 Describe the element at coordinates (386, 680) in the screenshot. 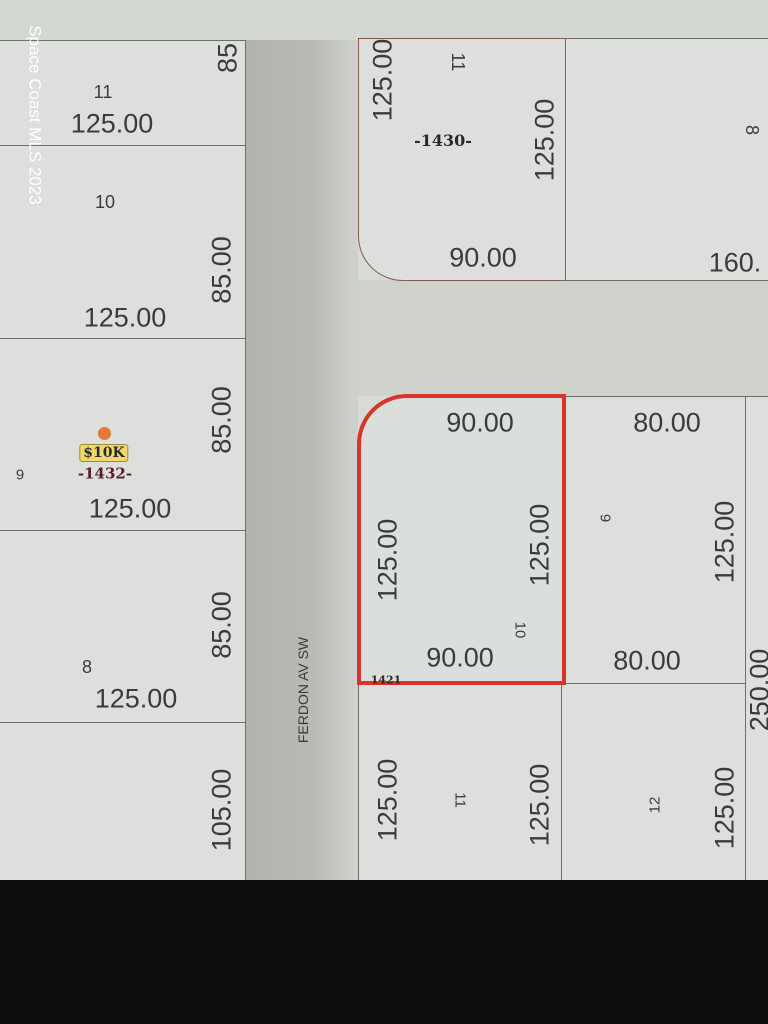

I see `parcel-id: 1421` at that location.